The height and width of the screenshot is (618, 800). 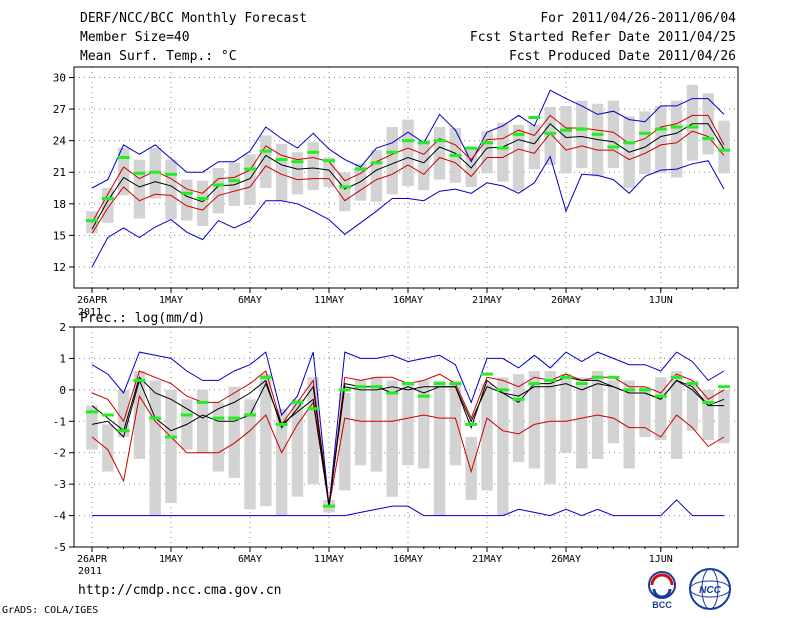 What do you see at coordinates (59, 235) in the screenshot?
I see `temp-ytick-label: 15` at bounding box center [59, 235].